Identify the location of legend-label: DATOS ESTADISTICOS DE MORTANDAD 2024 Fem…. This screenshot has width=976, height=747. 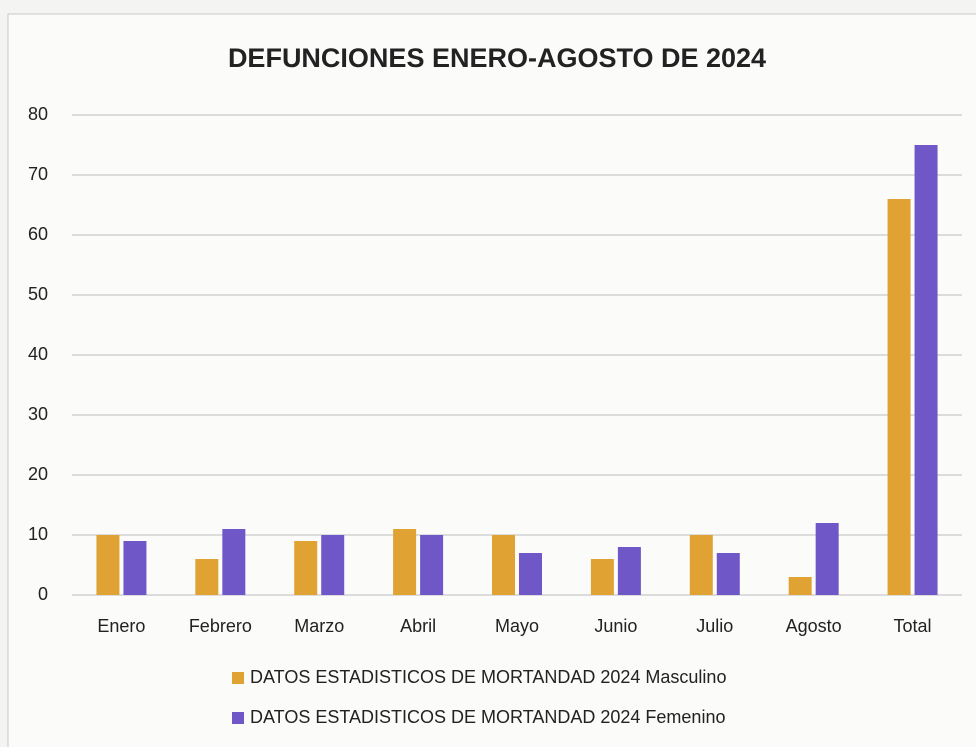
(487, 717).